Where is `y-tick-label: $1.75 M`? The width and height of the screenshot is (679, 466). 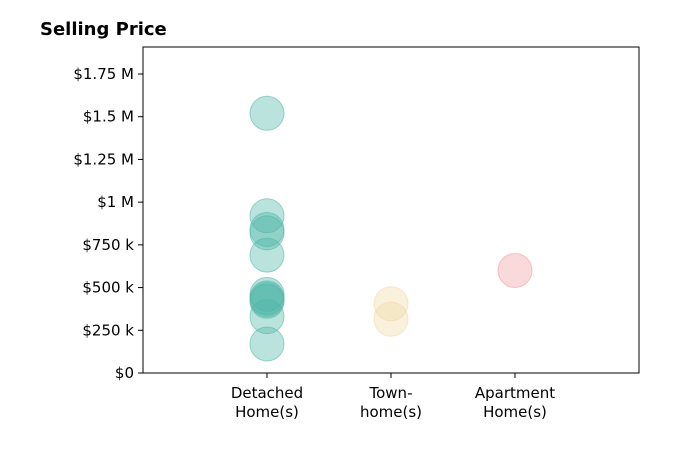 y-tick-label: $1.75 M is located at coordinates (103, 74).